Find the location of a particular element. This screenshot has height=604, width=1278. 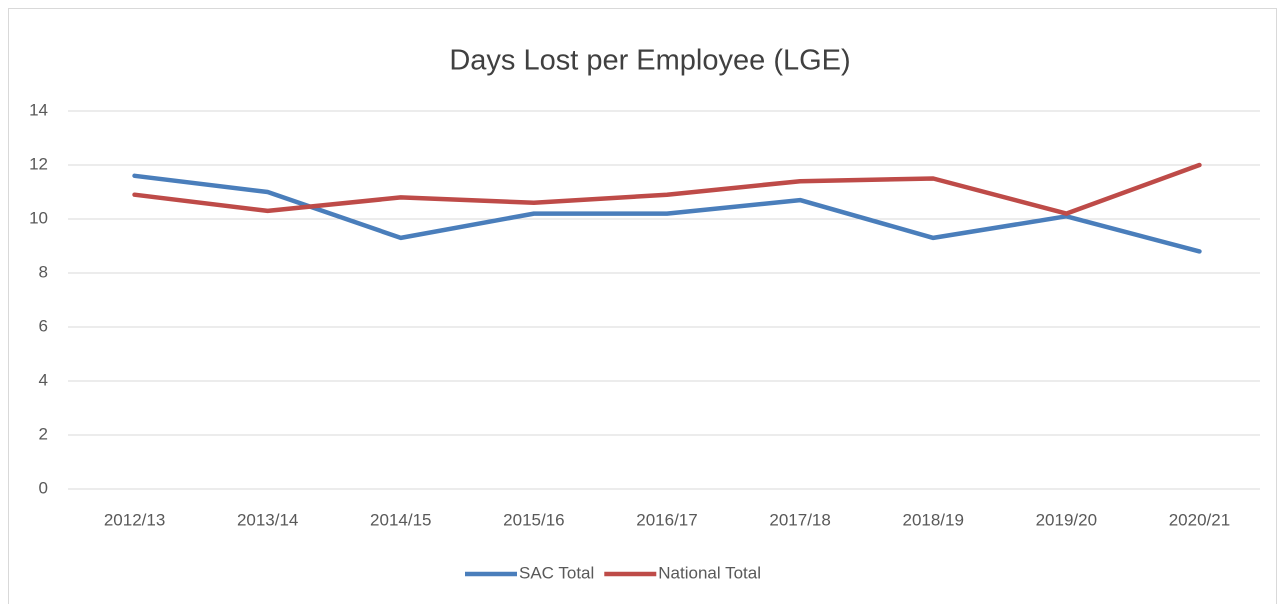

y-tick-label: 12 is located at coordinates (38, 163).